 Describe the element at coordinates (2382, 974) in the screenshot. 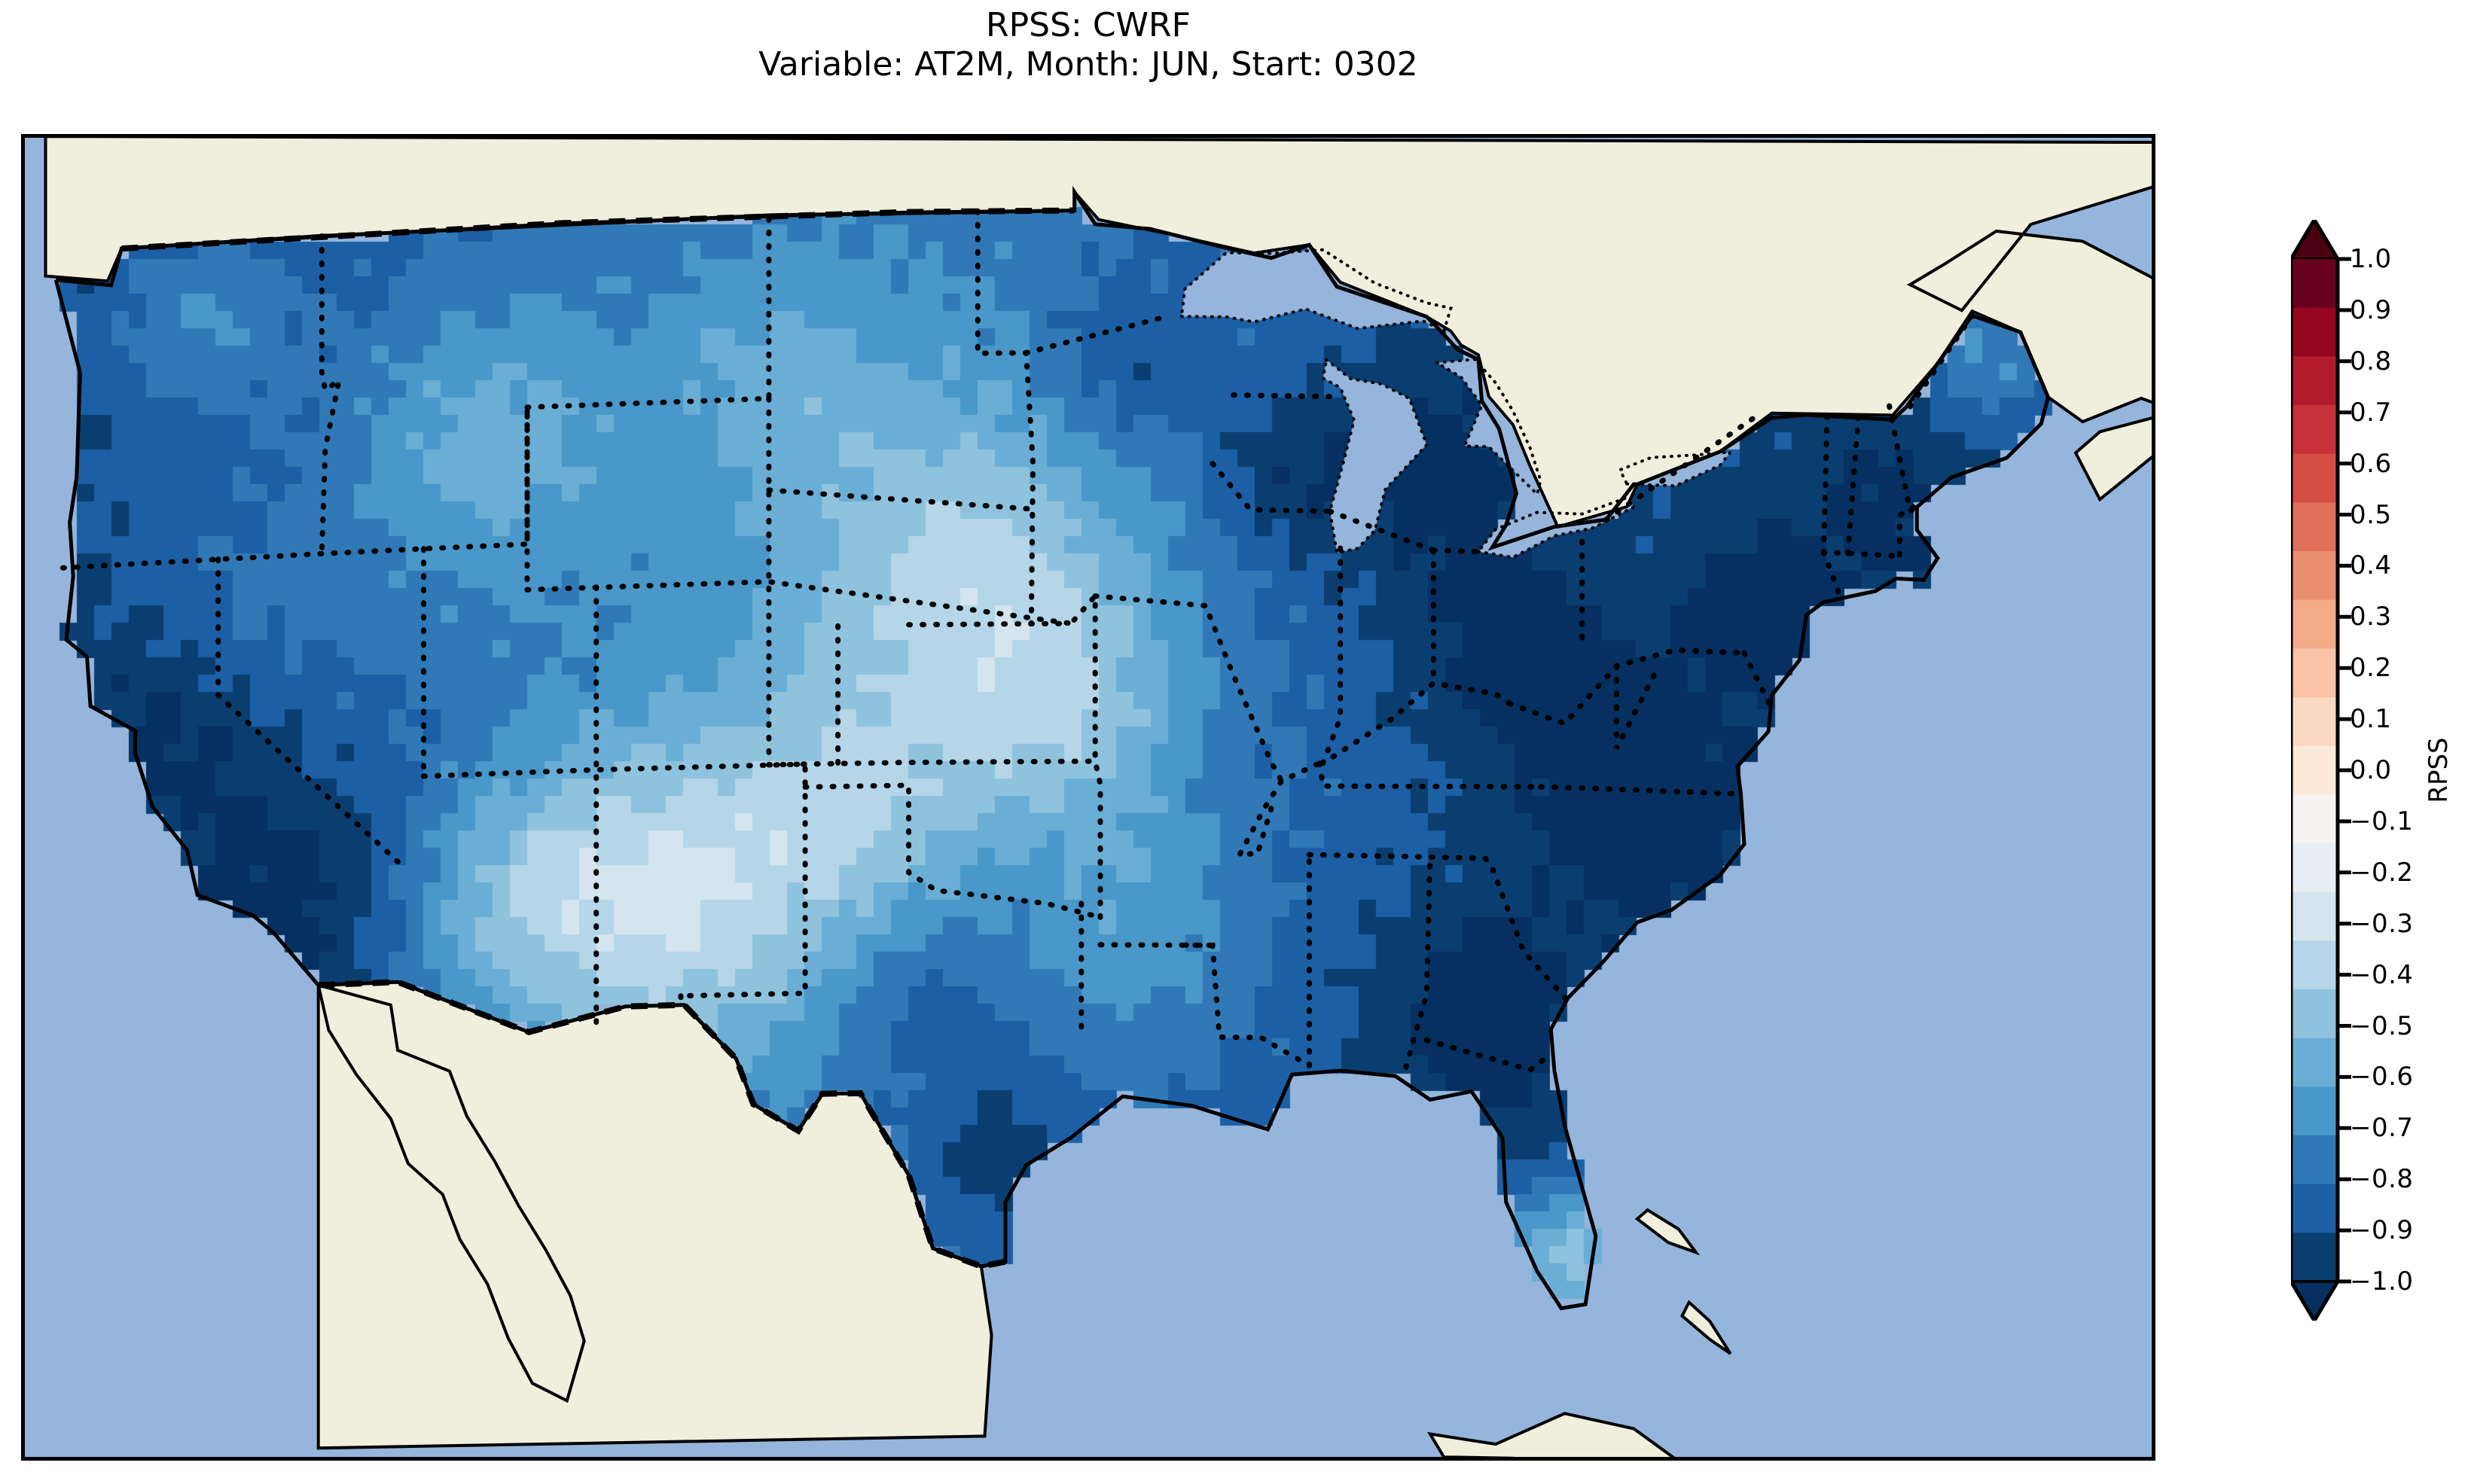

I see `colorbar-tick-14: −0.4` at that location.